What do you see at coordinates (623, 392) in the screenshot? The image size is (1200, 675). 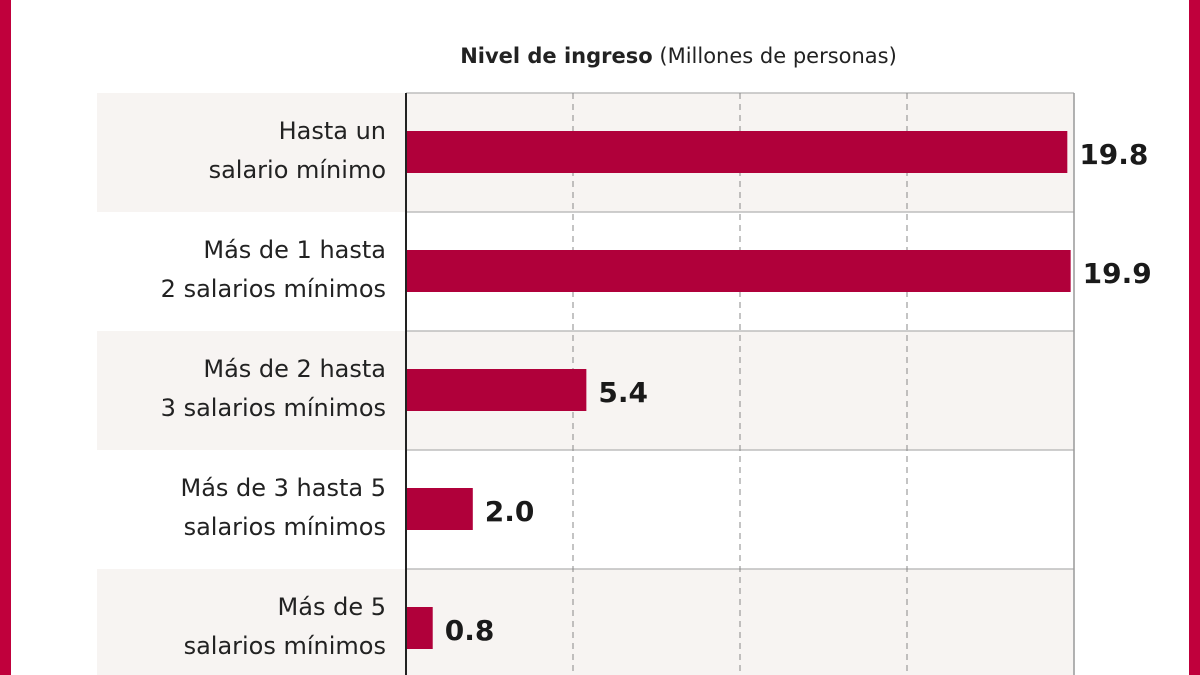 I see `value-label: 5.4` at bounding box center [623, 392].